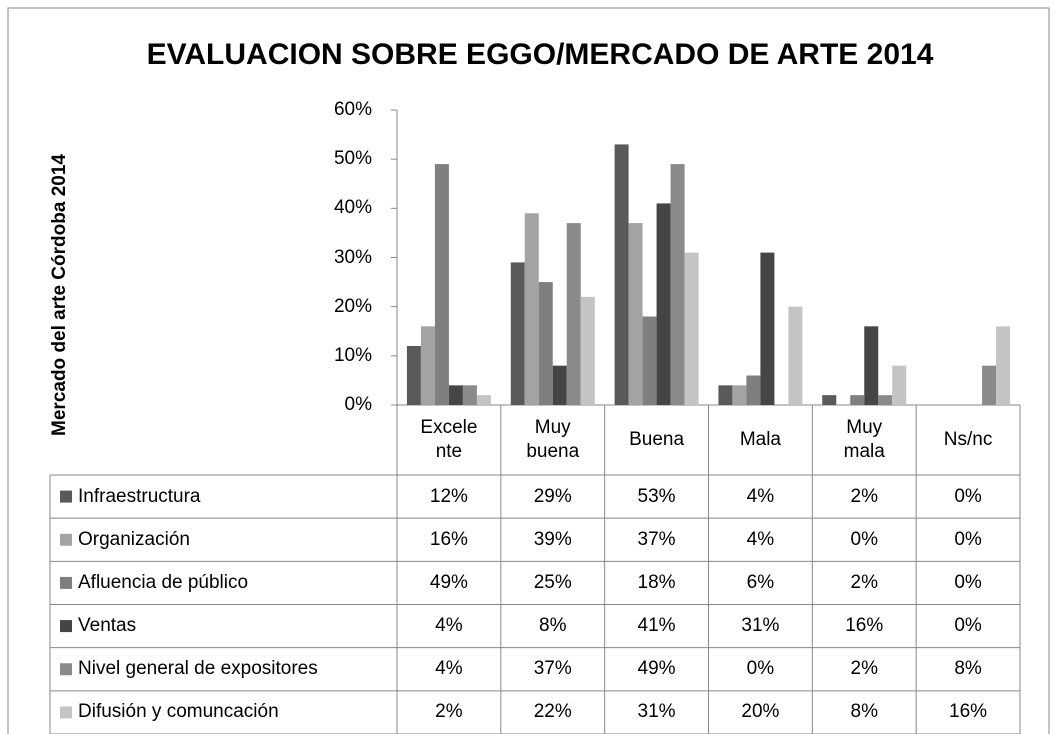  What do you see at coordinates (134, 539) in the screenshot?
I see `legend-label: Organización` at bounding box center [134, 539].